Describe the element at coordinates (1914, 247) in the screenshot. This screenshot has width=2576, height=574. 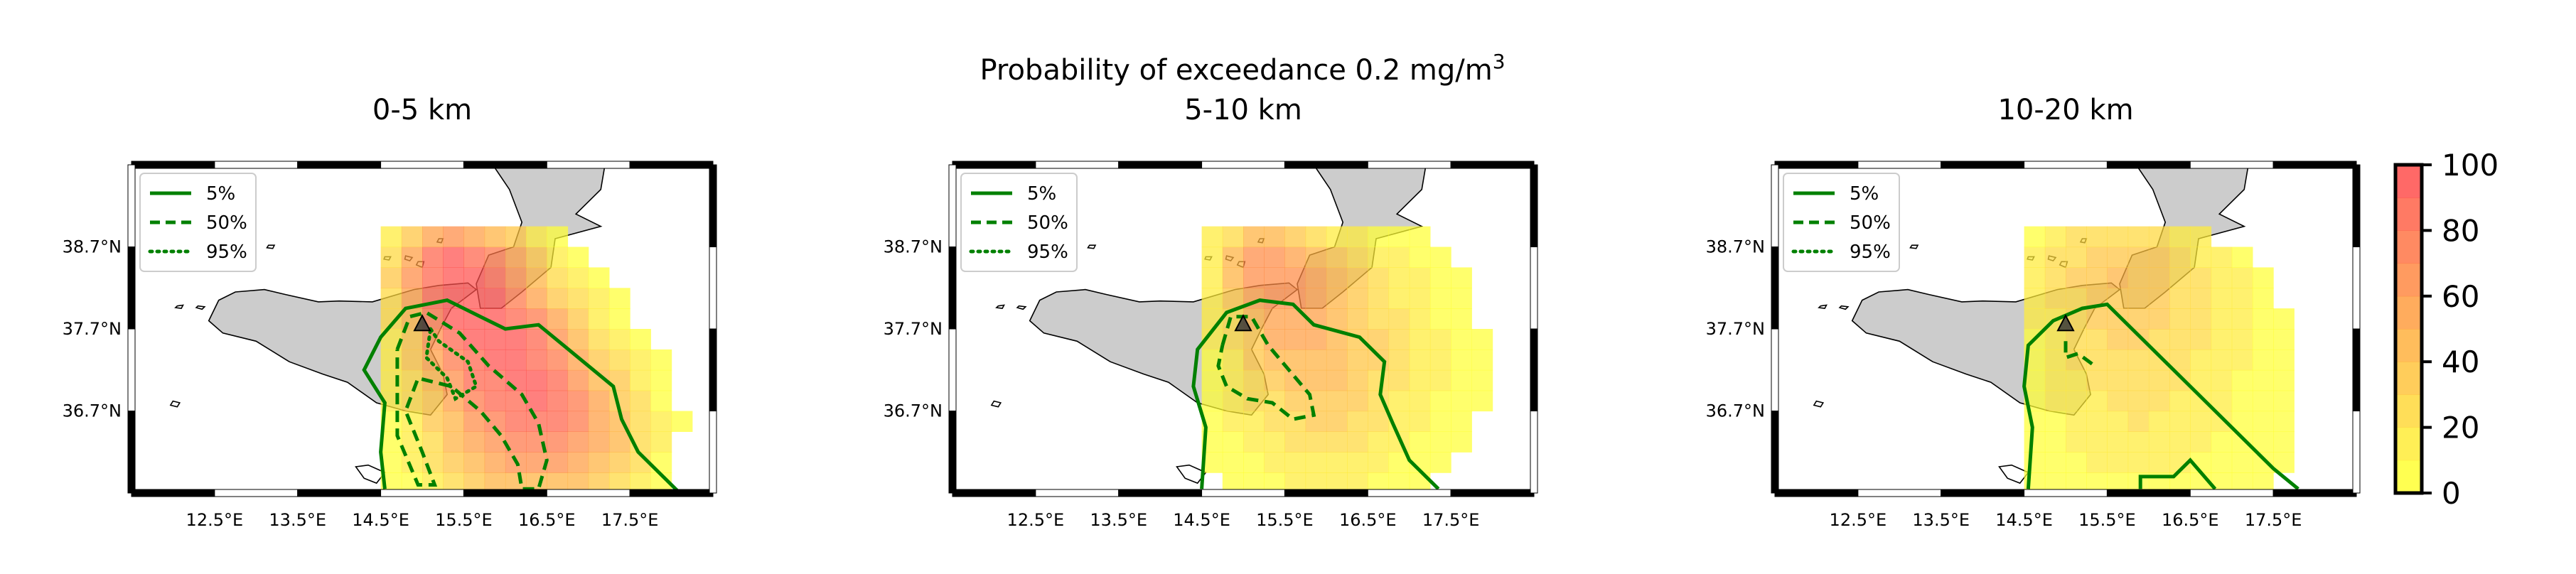
I see `island` at that location.